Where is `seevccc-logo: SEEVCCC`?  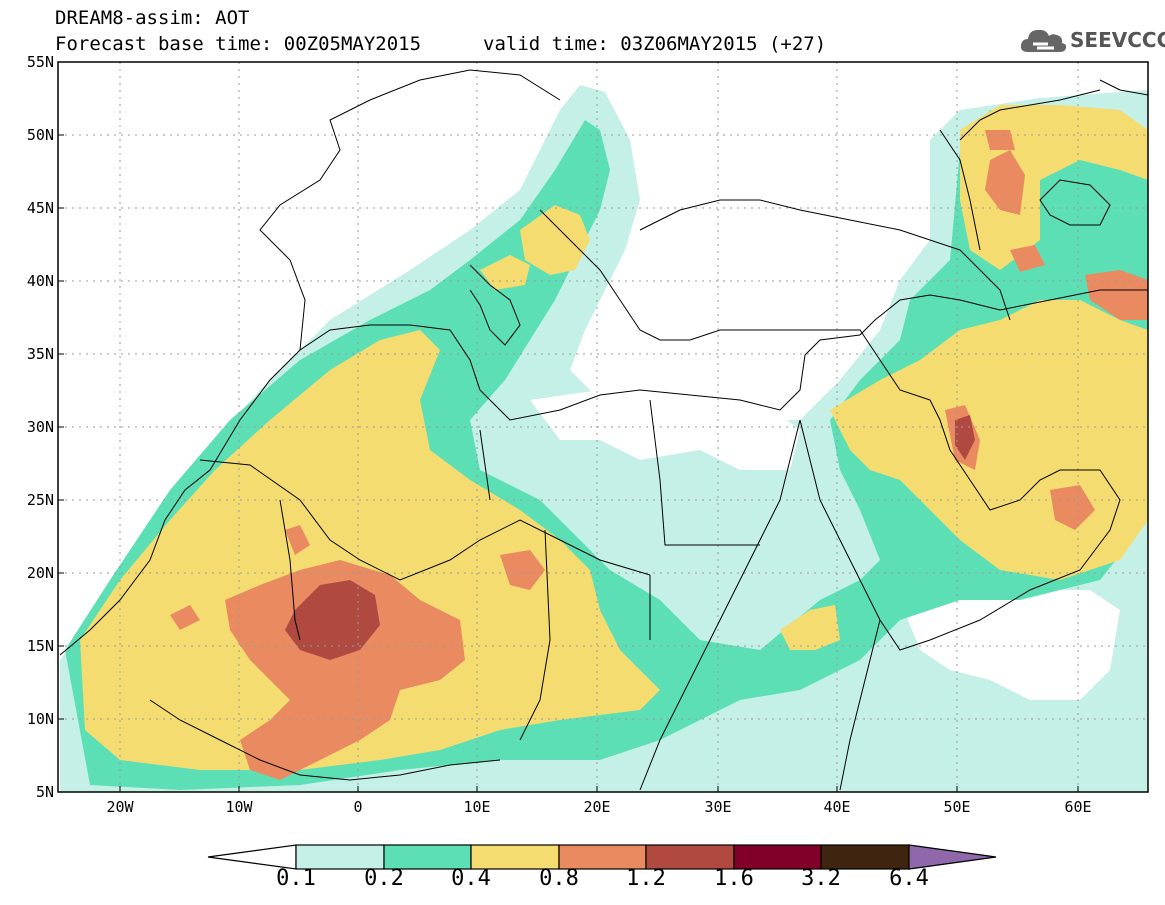 seevccc-logo: SEEVCCC is located at coordinates (1091, 41).